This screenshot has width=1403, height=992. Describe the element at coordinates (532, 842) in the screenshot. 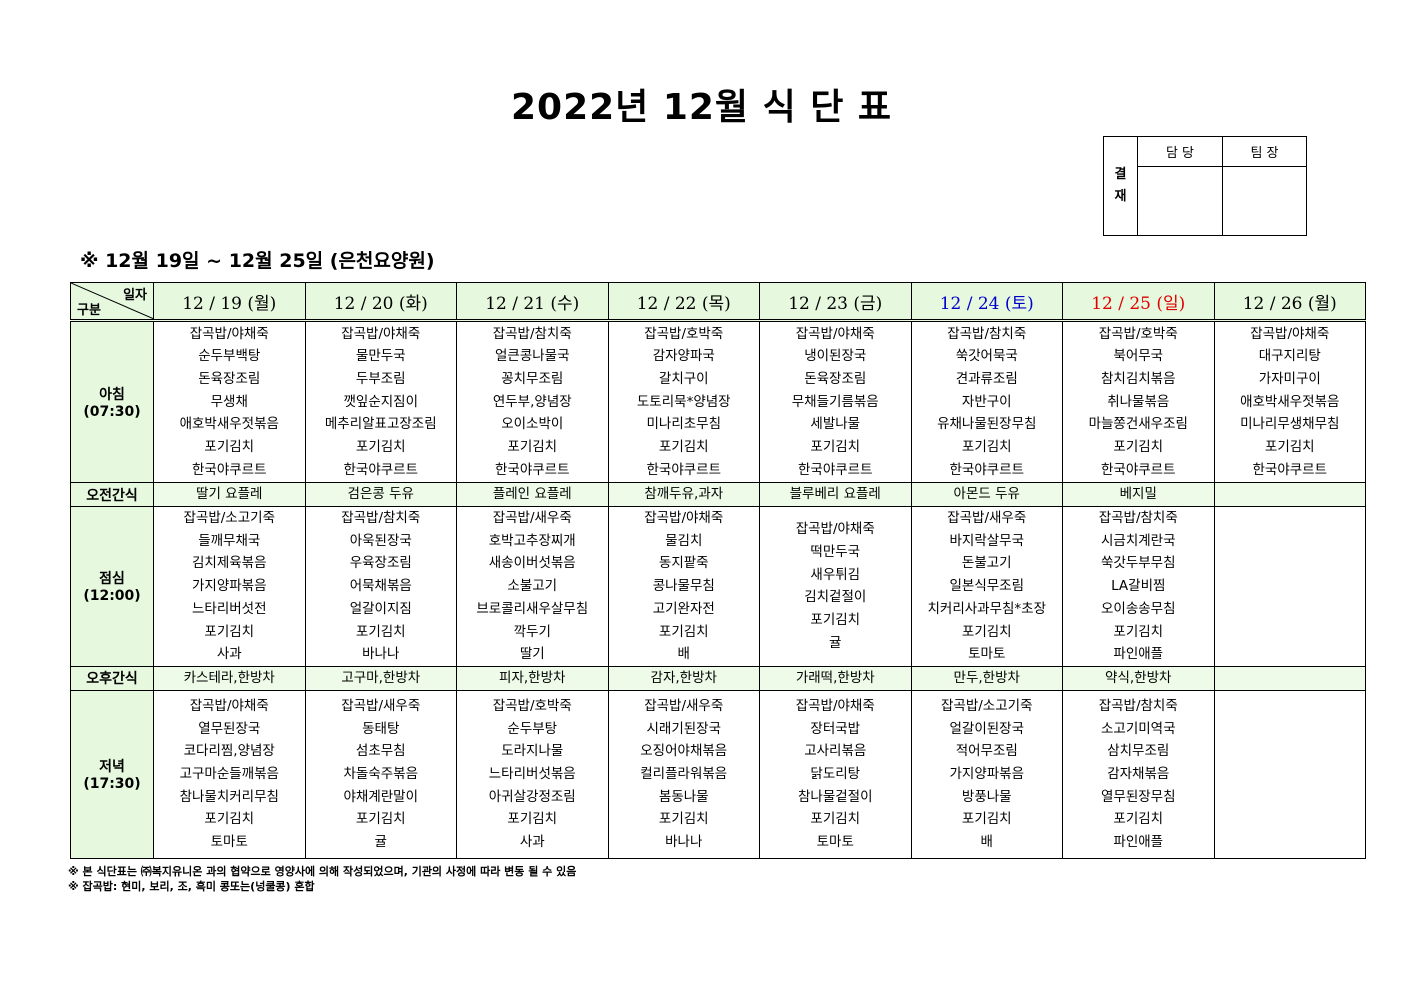

I see `menu-item: 사과` at that location.